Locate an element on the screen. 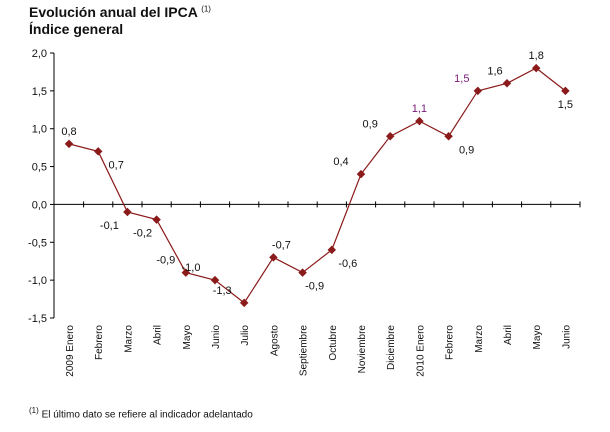 The height and width of the screenshot is (432, 610). data-label: 1,1 is located at coordinates (419, 109).